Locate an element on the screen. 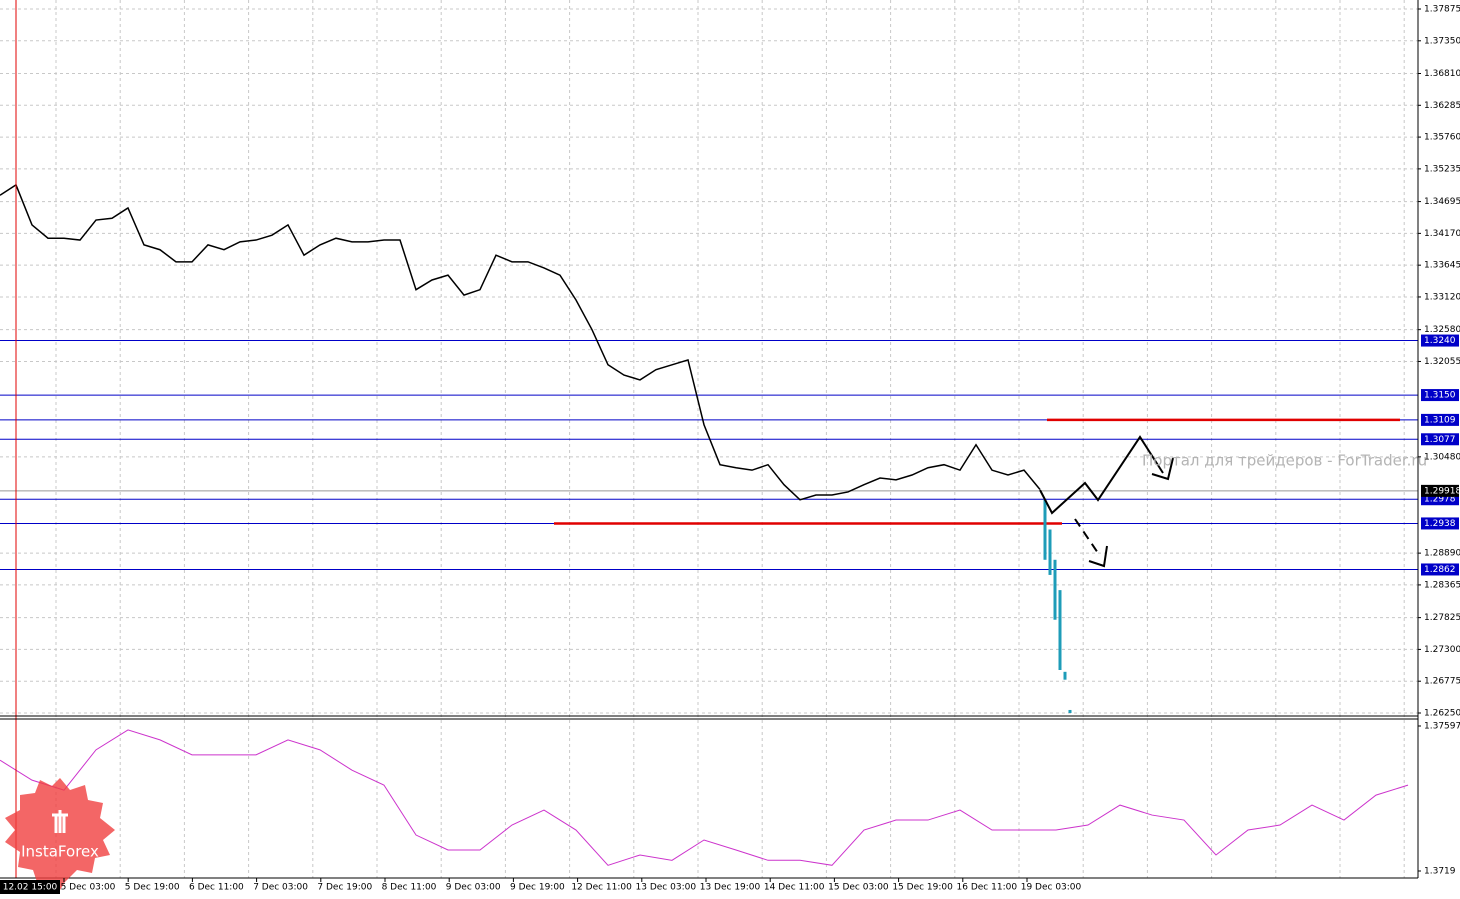 The width and height of the screenshot is (1460, 899). y-tick-label: 1.33120 is located at coordinates (1442, 297).